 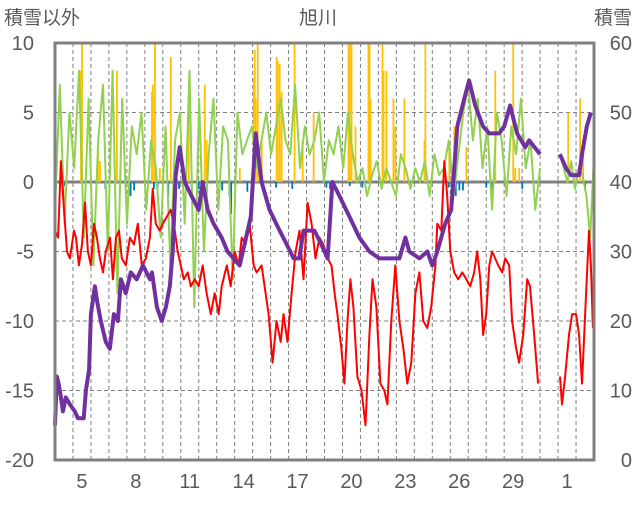 I want to click on x-tick-label: 23, so click(x=405, y=482).